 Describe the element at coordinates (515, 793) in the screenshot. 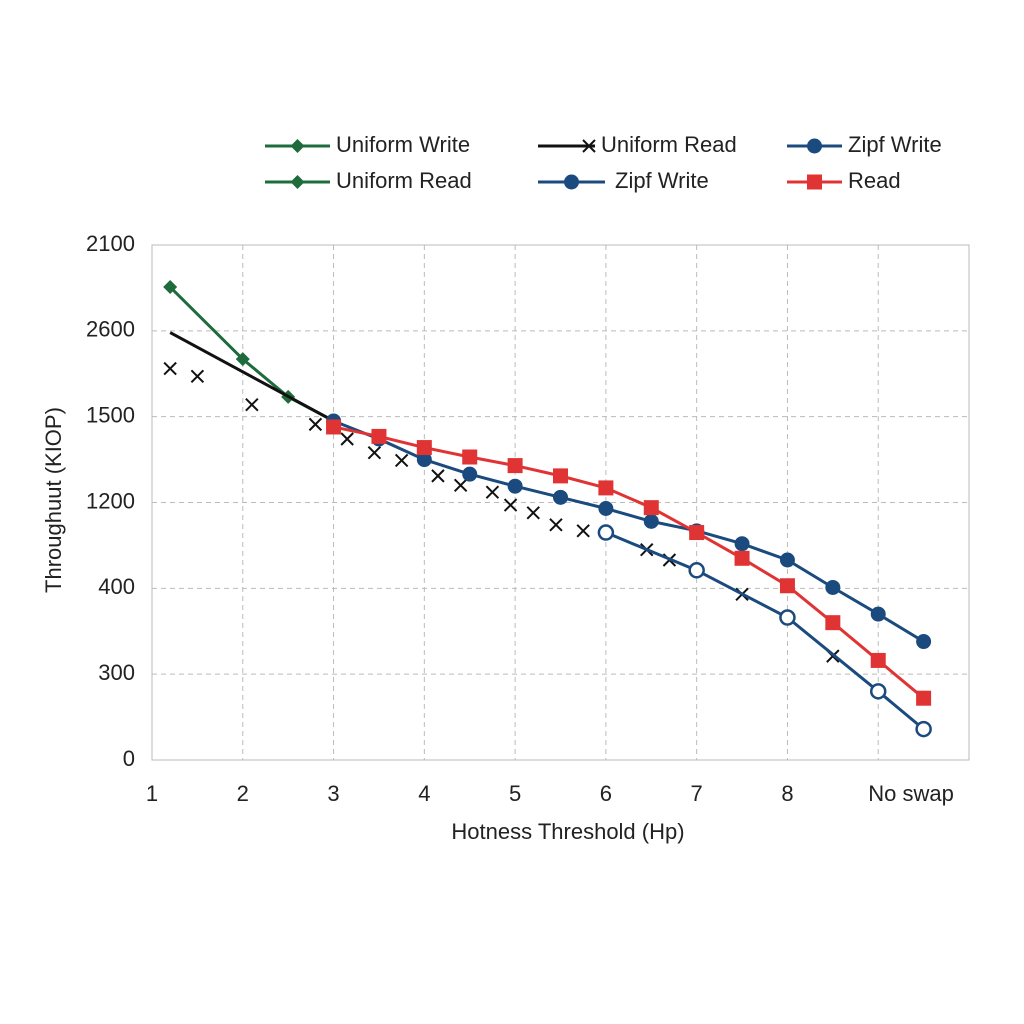

I see `x-tick-label: 5` at that location.